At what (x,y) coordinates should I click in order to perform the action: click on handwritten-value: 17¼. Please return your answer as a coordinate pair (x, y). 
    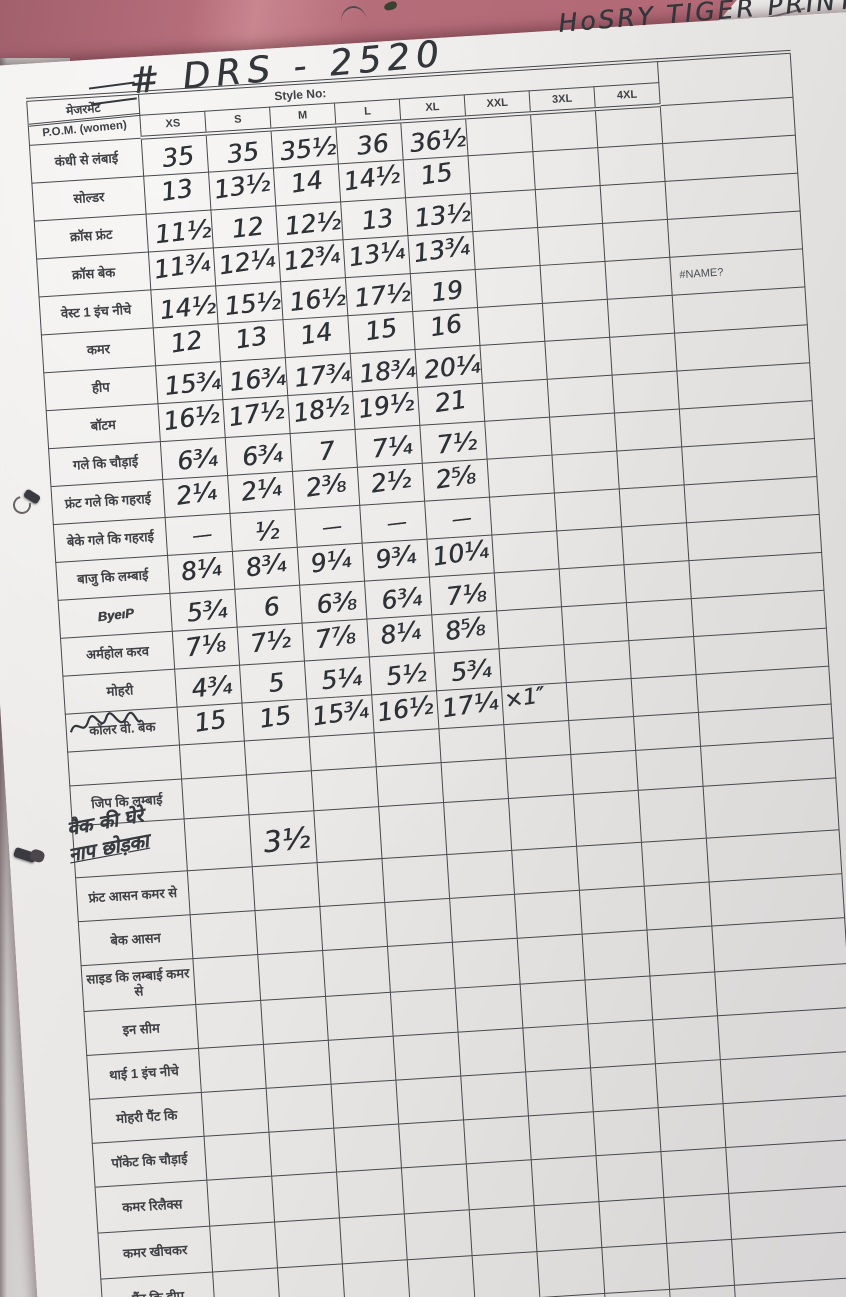
    Looking at the image, I should click on (469, 705).